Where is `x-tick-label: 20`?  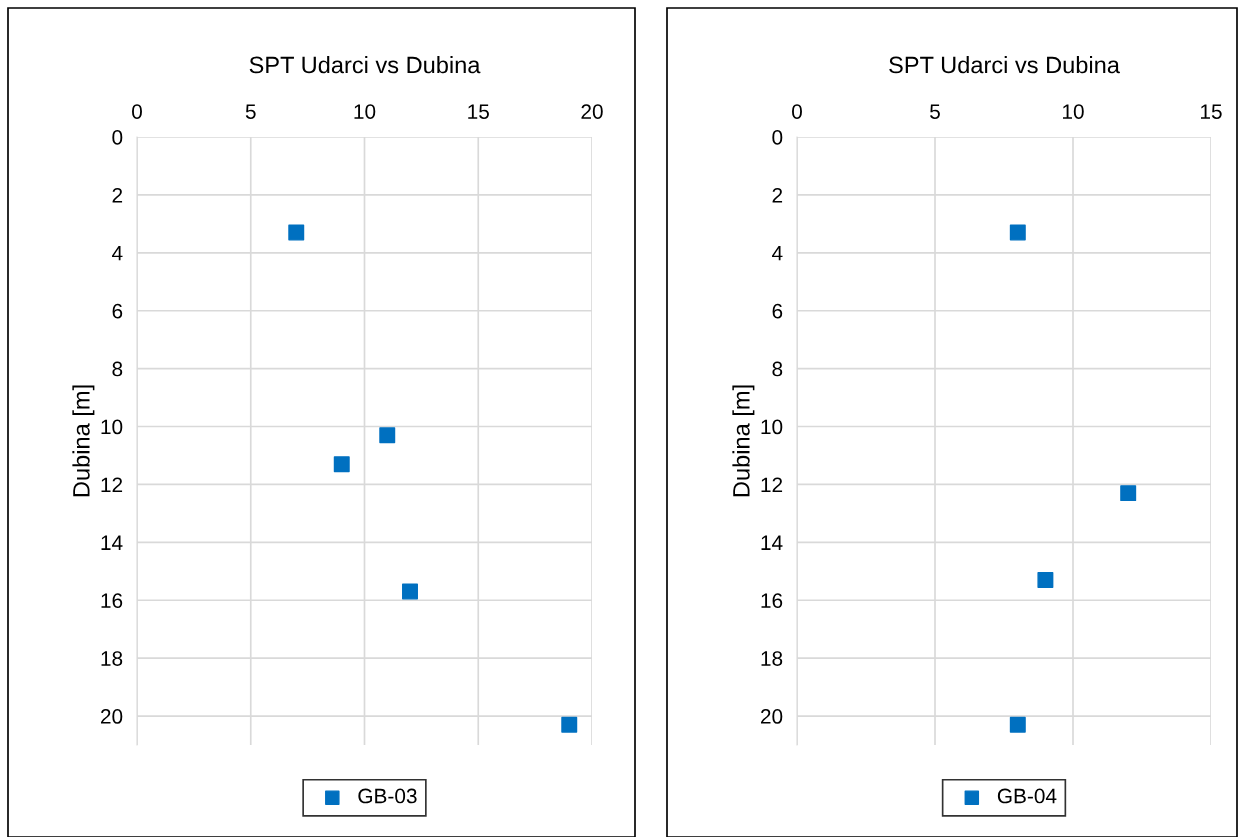
x-tick-label: 20 is located at coordinates (592, 111).